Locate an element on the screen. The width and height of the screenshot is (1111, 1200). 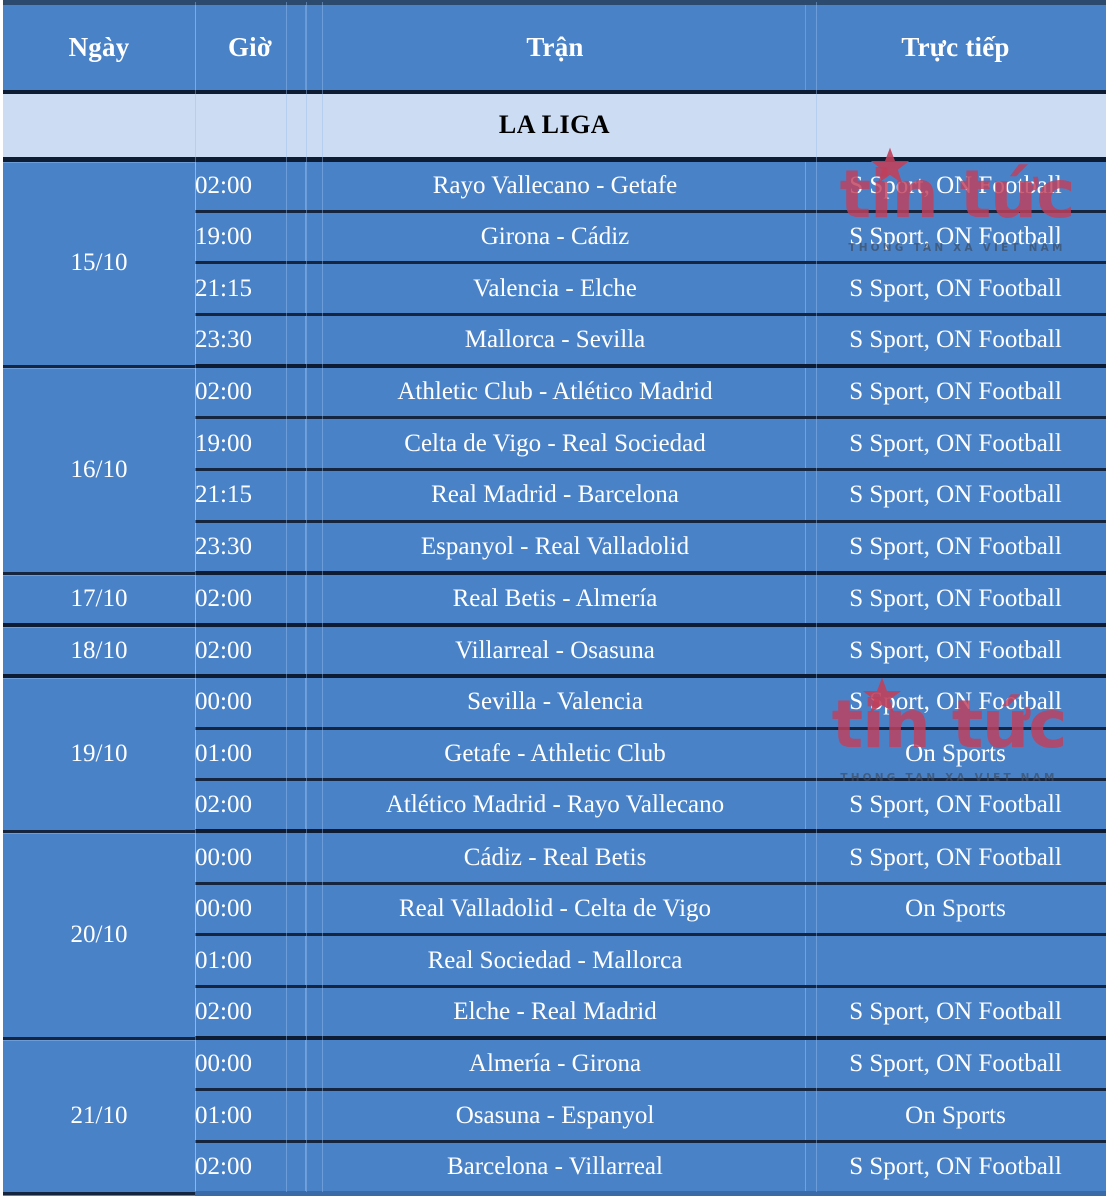
cell-match: Osasuna - Espanyol is located at coordinates (555, 1116).